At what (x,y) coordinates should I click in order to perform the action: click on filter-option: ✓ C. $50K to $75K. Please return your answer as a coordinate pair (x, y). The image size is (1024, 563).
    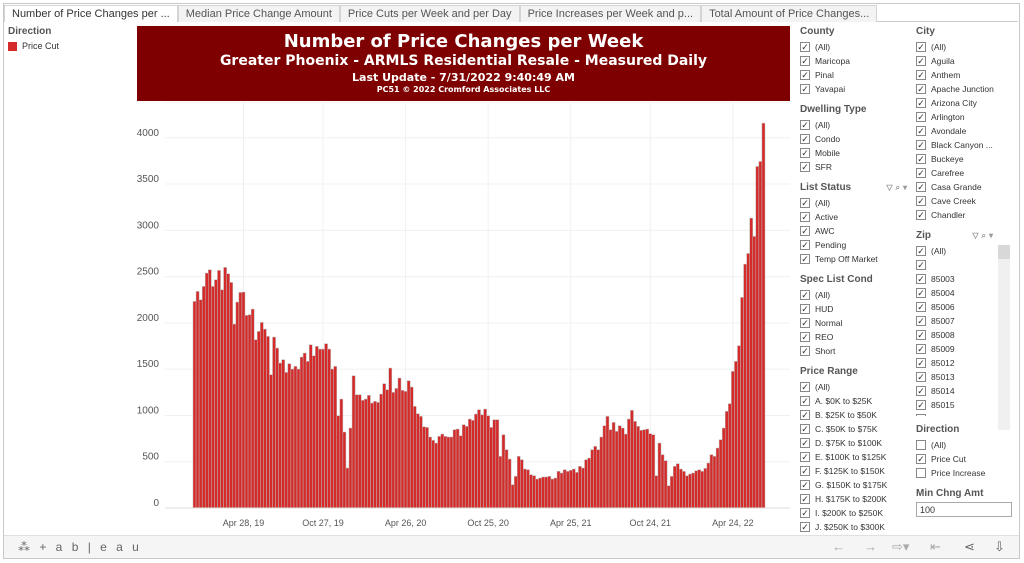
    Looking at the image, I should click on (855, 429).